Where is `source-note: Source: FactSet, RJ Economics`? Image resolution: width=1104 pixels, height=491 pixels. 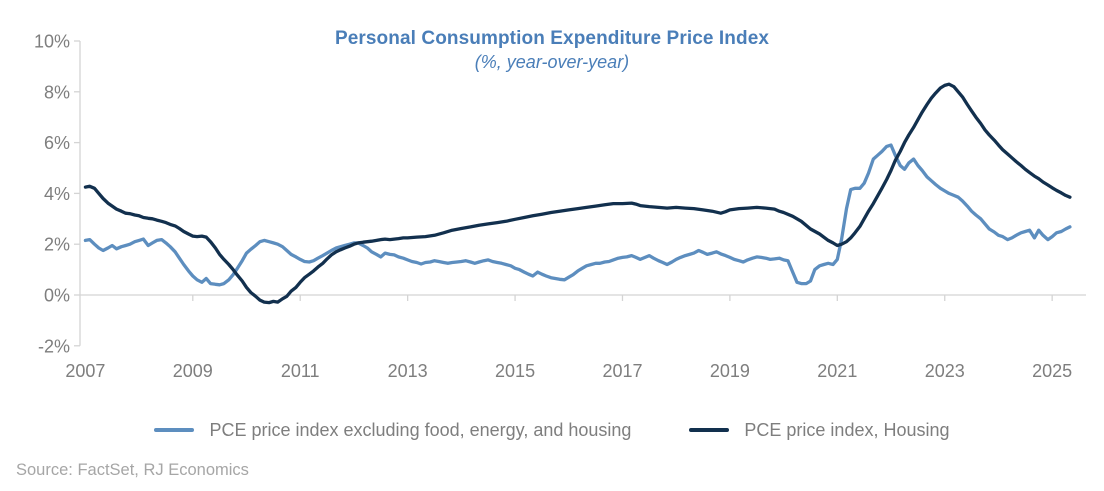 source-note: Source: FactSet, RJ Economics is located at coordinates (132, 470).